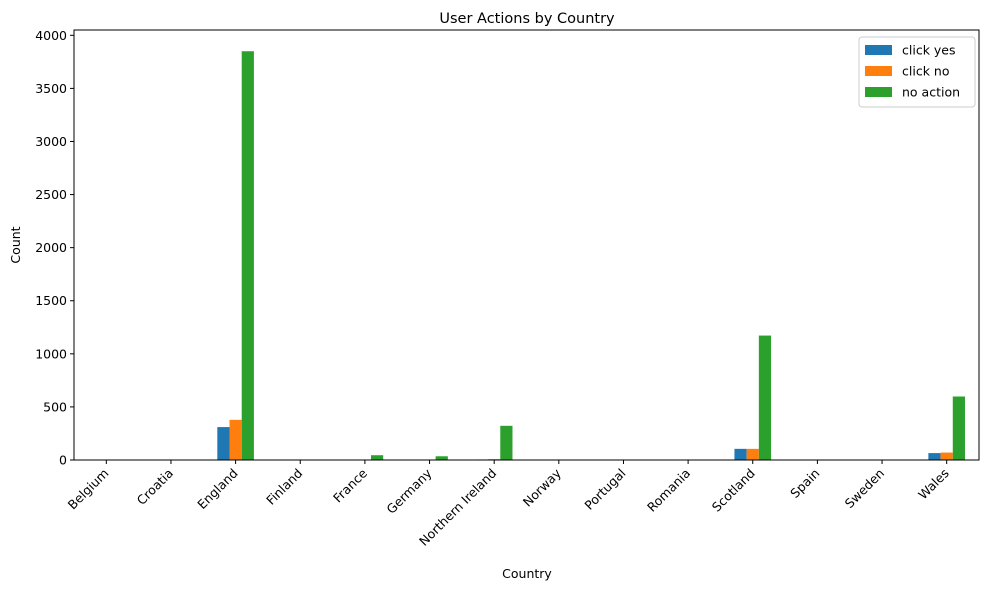 The width and height of the screenshot is (990, 590). What do you see at coordinates (527, 19) in the screenshot?
I see `chart-title: User Actions by Country` at bounding box center [527, 19].